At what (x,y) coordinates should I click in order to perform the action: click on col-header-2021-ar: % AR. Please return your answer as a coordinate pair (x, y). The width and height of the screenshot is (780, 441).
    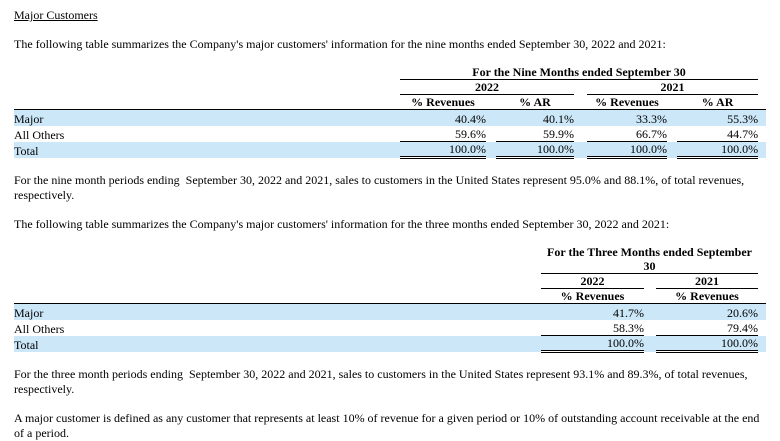
    Looking at the image, I should click on (718, 102).